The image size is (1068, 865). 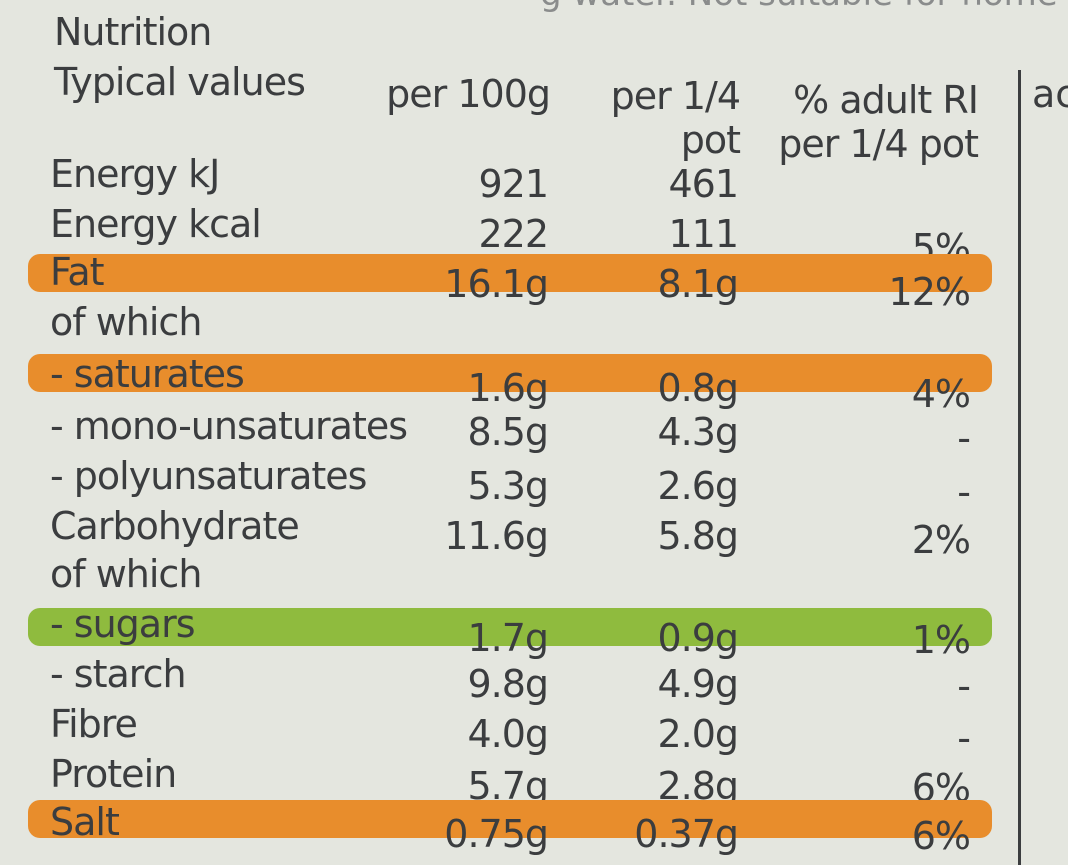 What do you see at coordinates (496, 834) in the screenshot?
I see `row-per-100g: 0.75g` at bounding box center [496, 834].